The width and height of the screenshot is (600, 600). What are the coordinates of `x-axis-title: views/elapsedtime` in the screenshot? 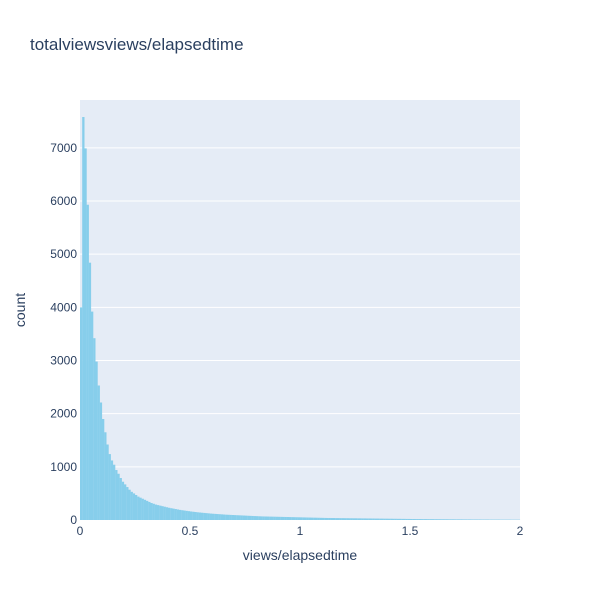 It's located at (300, 555).